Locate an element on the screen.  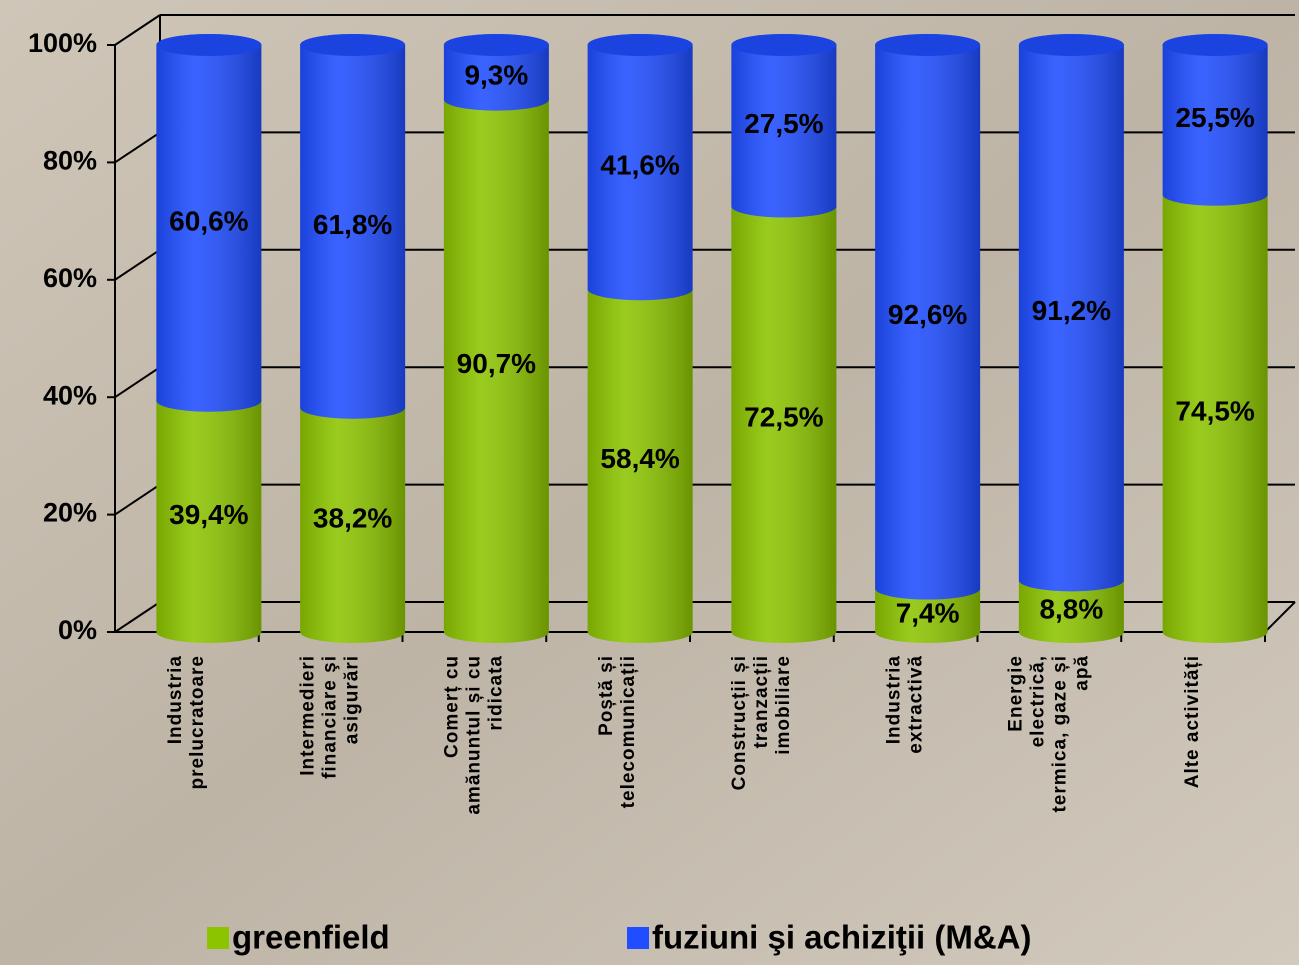
x-tick-label: Poștă și is located at coordinates (606, 695).